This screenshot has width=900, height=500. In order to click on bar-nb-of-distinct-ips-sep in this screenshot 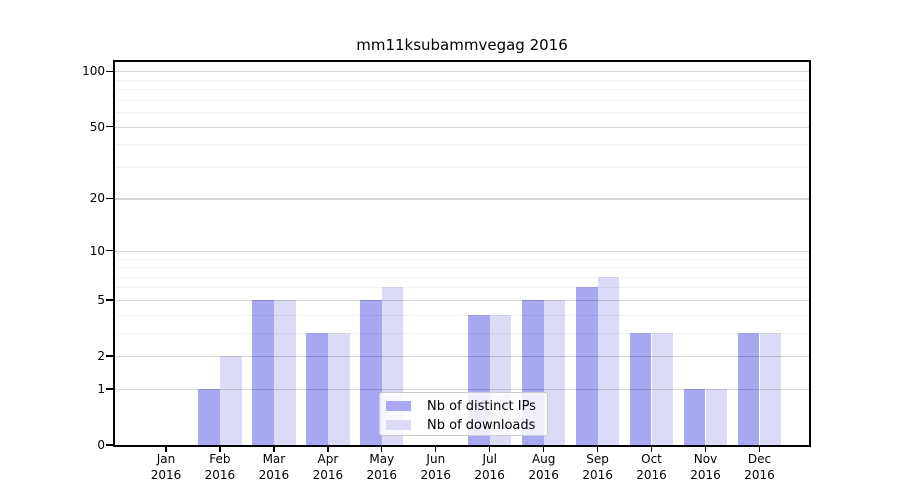, I will do `click(586, 367)`.